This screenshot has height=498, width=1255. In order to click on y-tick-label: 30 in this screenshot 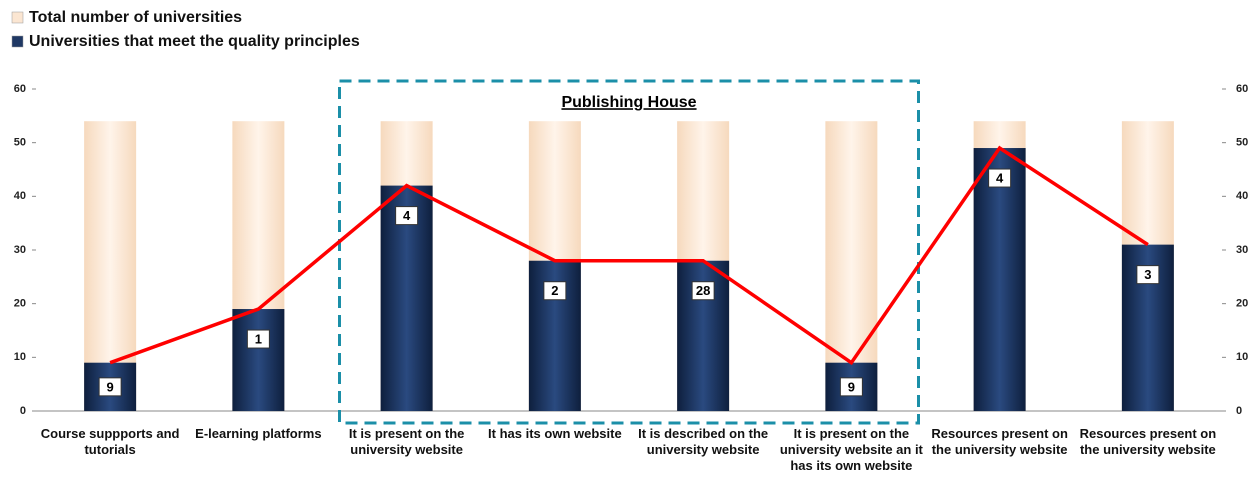, I will do `click(20, 250)`.